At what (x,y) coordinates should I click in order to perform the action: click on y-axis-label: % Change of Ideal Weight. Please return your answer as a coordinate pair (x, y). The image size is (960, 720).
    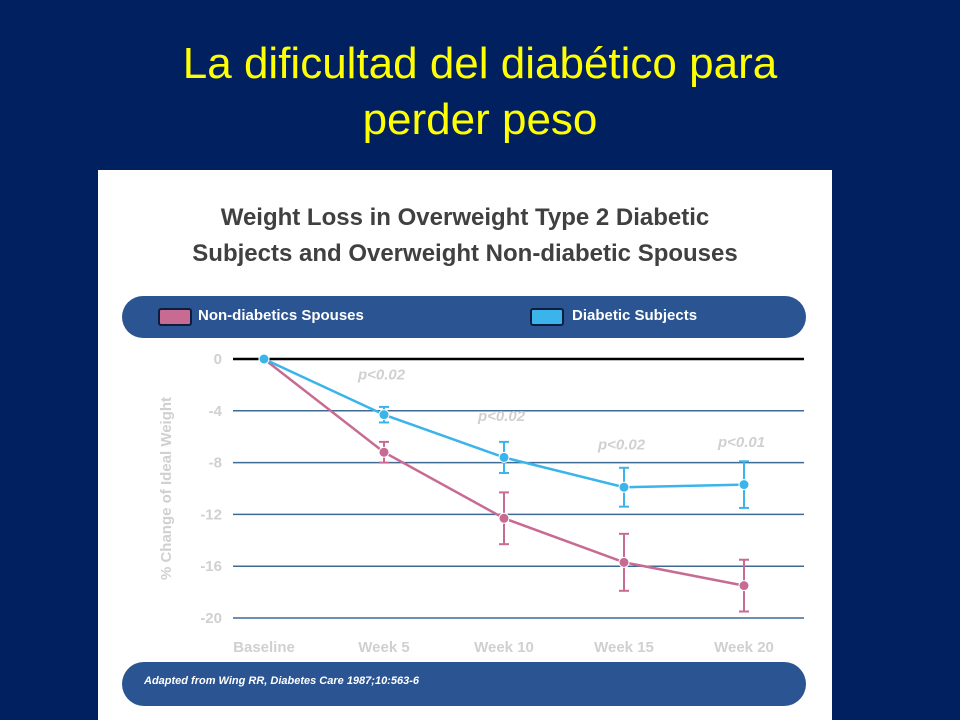
    Looking at the image, I should click on (166, 488).